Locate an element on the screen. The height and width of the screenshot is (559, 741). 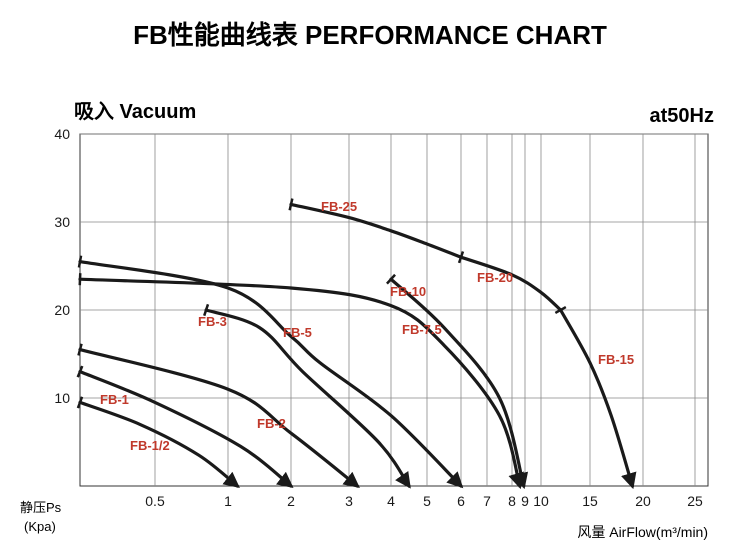
left-subtitle: 吸入 Vacuum is located at coordinates (135, 111).